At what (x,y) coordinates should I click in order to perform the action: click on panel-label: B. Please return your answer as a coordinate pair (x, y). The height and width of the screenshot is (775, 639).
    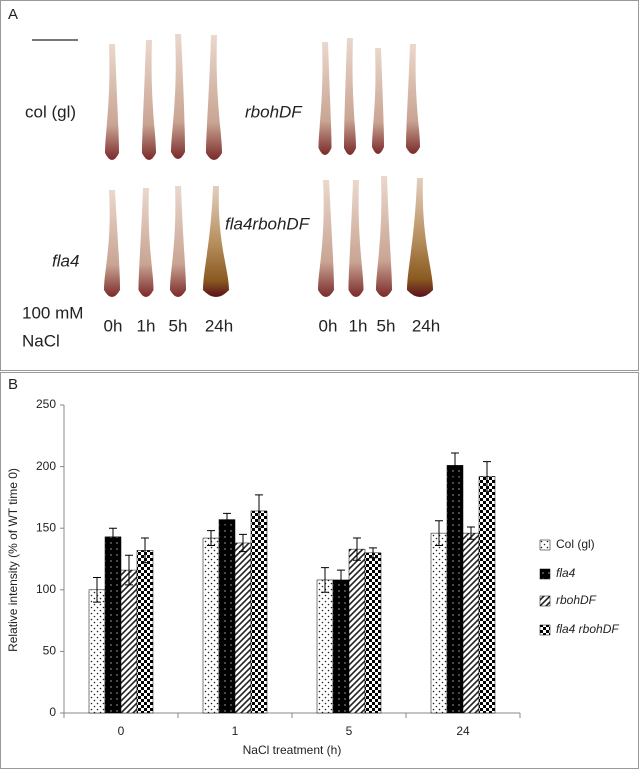
    Looking at the image, I should click on (13, 384).